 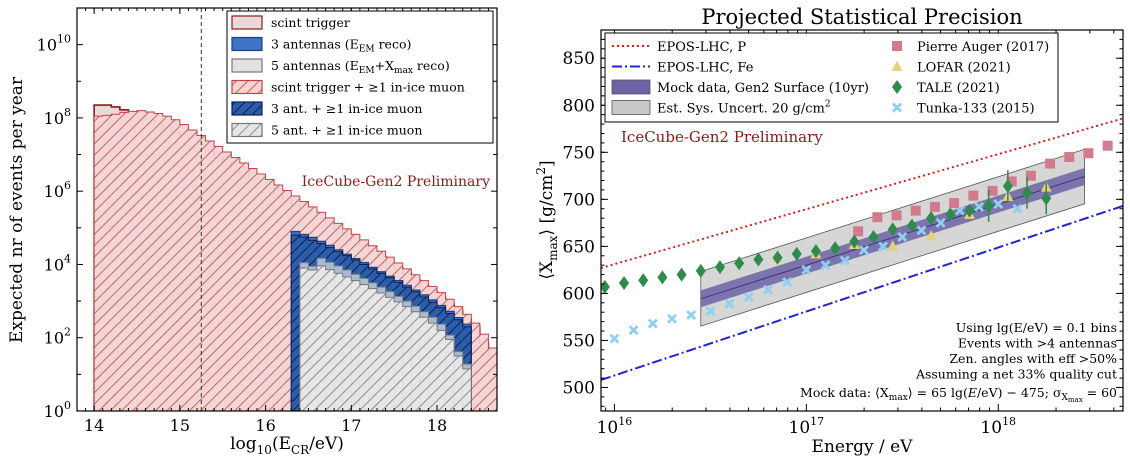 What do you see at coordinates (368, 87) in the screenshot?
I see `legend-label: scint trigger + ≥1 in-ice muon` at bounding box center [368, 87].